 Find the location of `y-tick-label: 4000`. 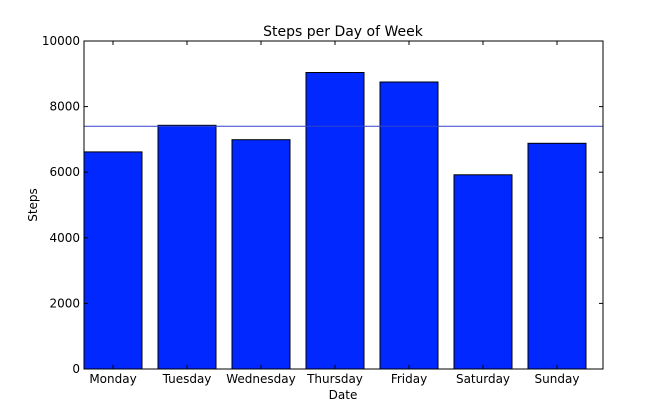

y-tick-label: 4000 is located at coordinates (64, 238).